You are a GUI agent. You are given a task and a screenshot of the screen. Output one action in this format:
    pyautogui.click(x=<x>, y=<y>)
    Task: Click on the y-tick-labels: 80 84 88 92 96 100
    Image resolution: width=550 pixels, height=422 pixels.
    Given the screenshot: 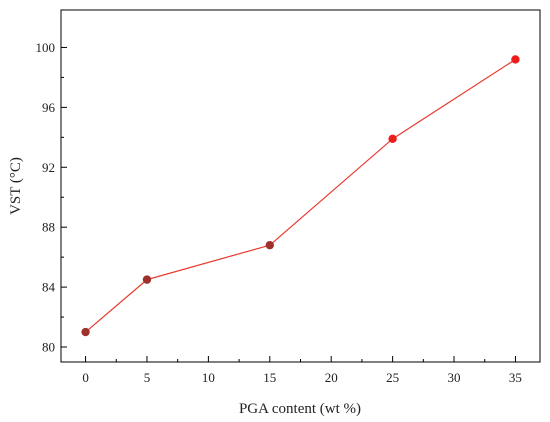 What is the action you would take?
    pyautogui.click(x=46, y=197)
    